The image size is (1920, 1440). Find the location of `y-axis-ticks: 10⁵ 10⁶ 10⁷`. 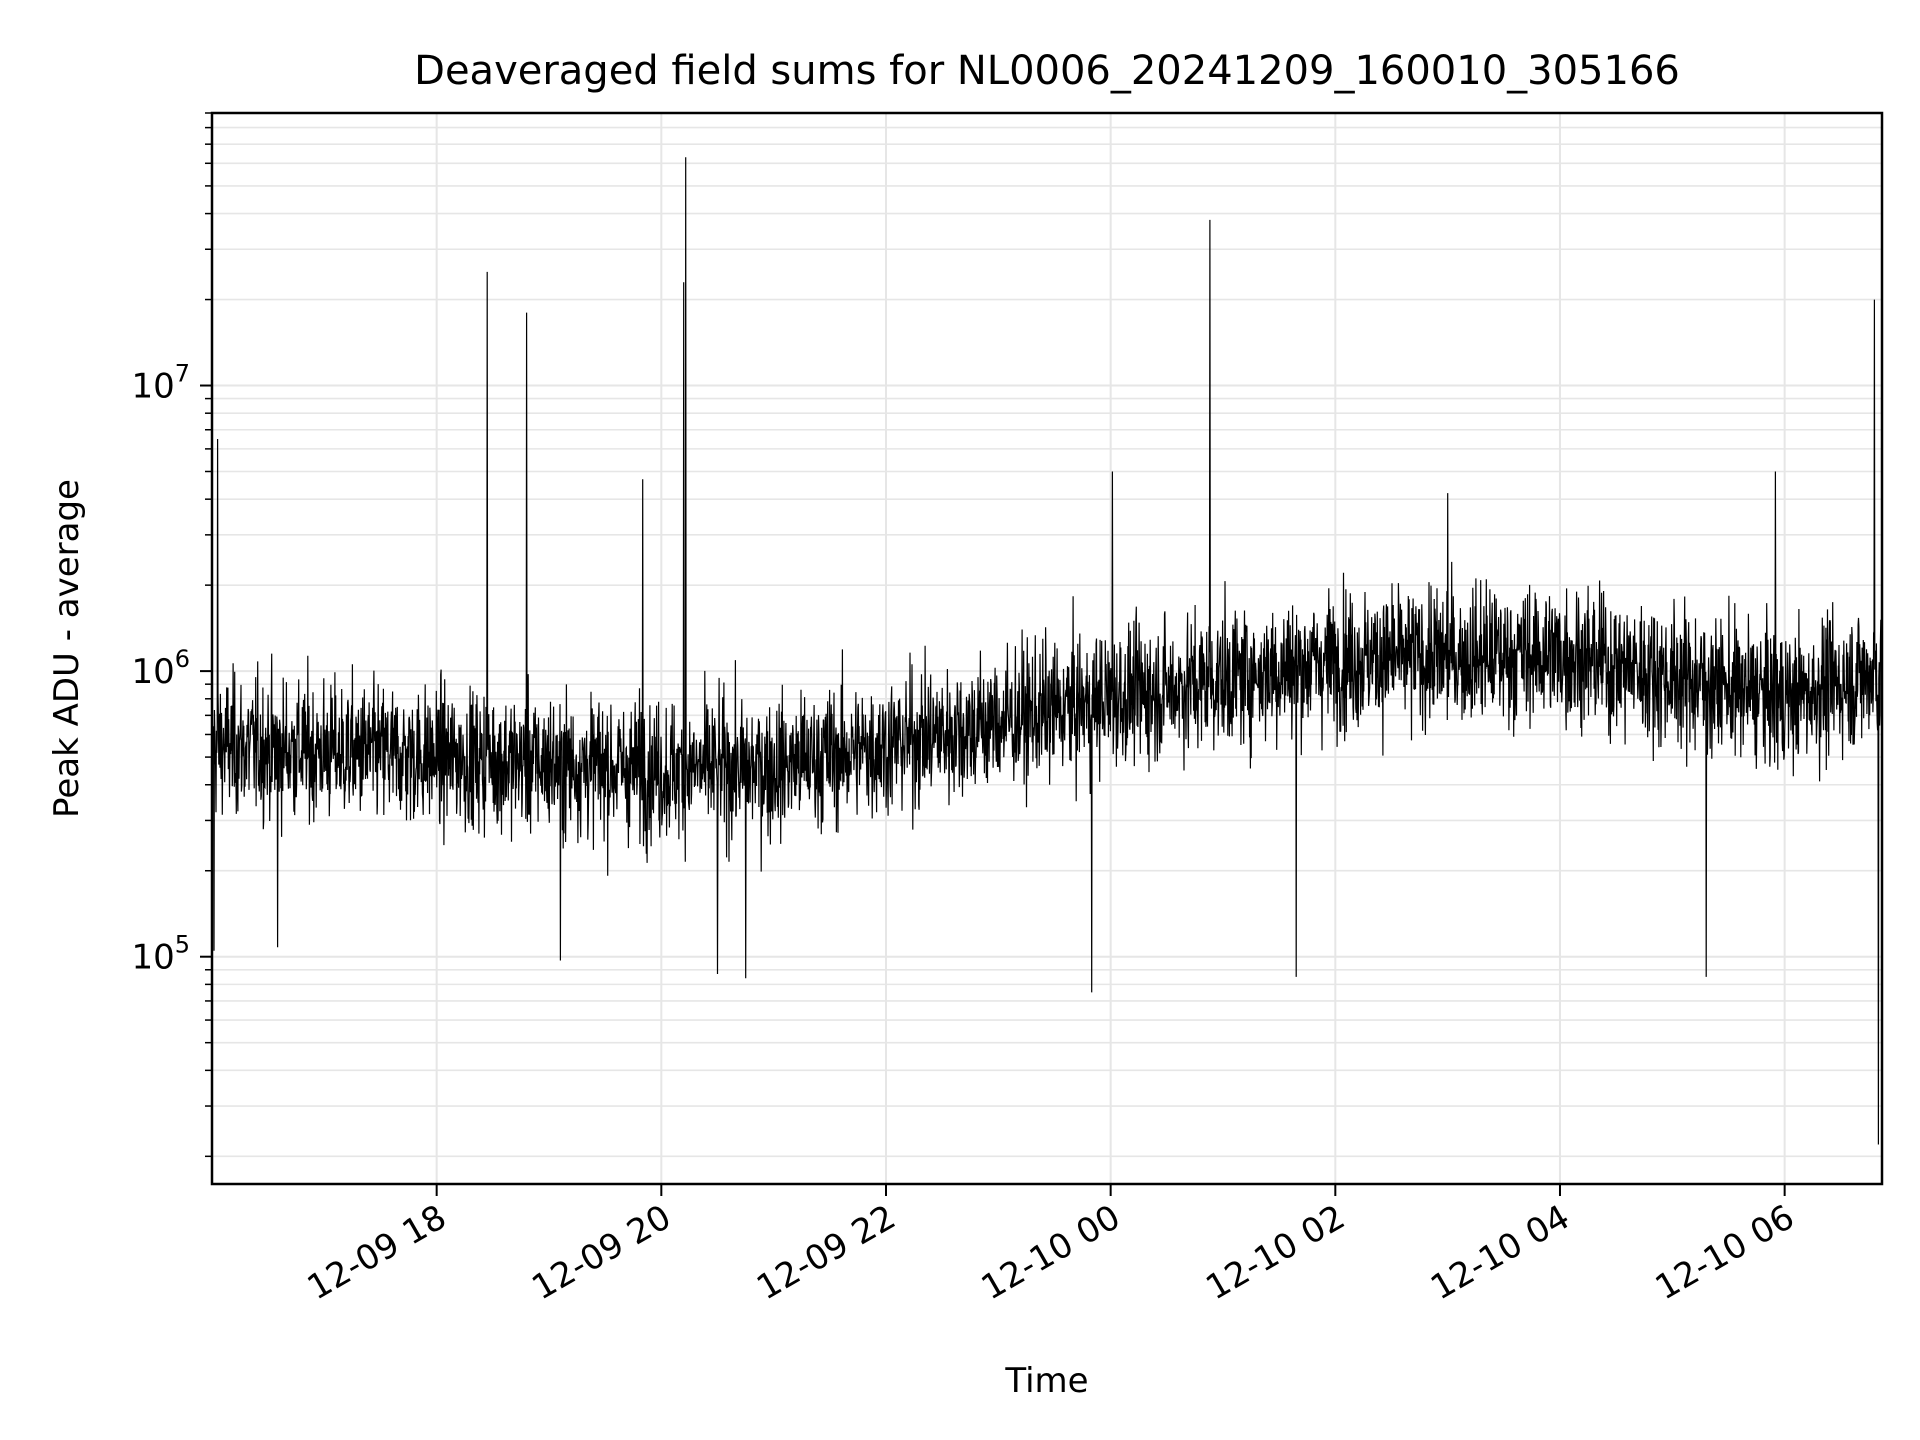

y-axis-ticks: 10⁵ 10⁶ 10⁷ is located at coordinates (171, 635).